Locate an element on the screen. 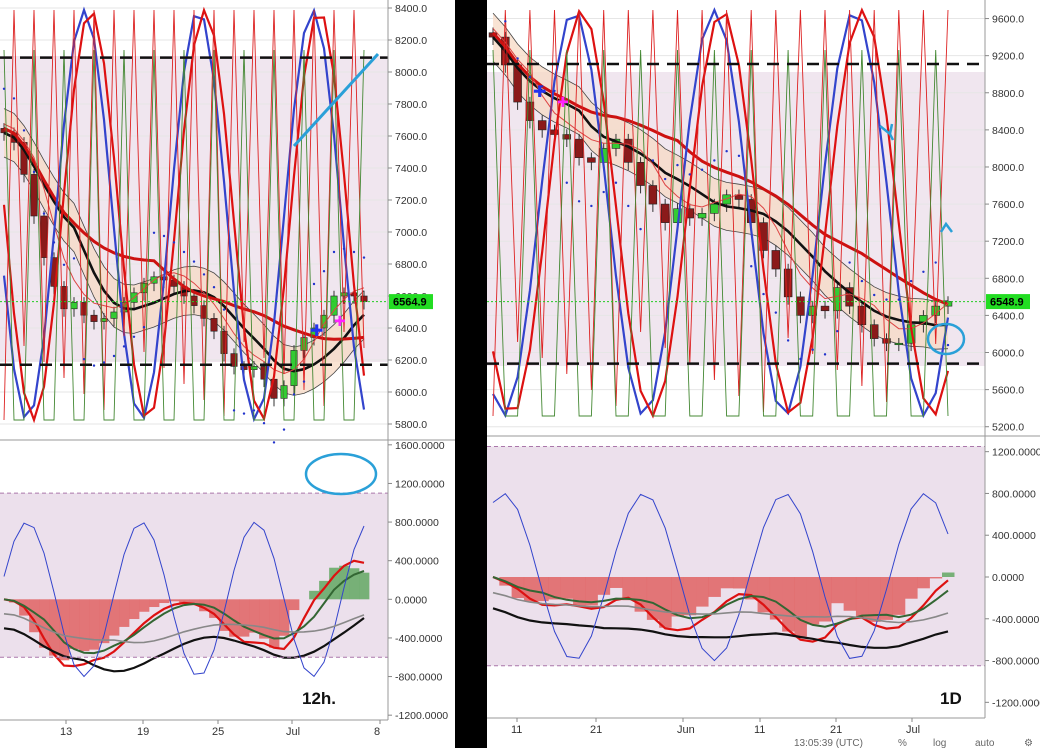  blue-cross-marker: ✚ is located at coordinates (539, 91).